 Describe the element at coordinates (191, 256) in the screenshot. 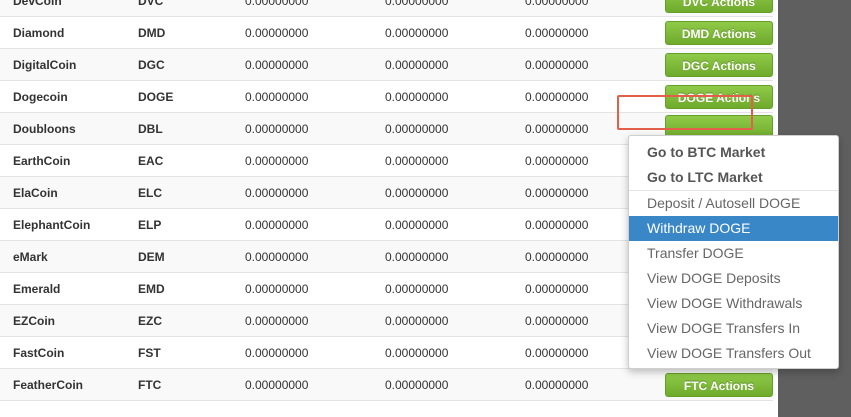

I see `coin-code: DEM` at that location.